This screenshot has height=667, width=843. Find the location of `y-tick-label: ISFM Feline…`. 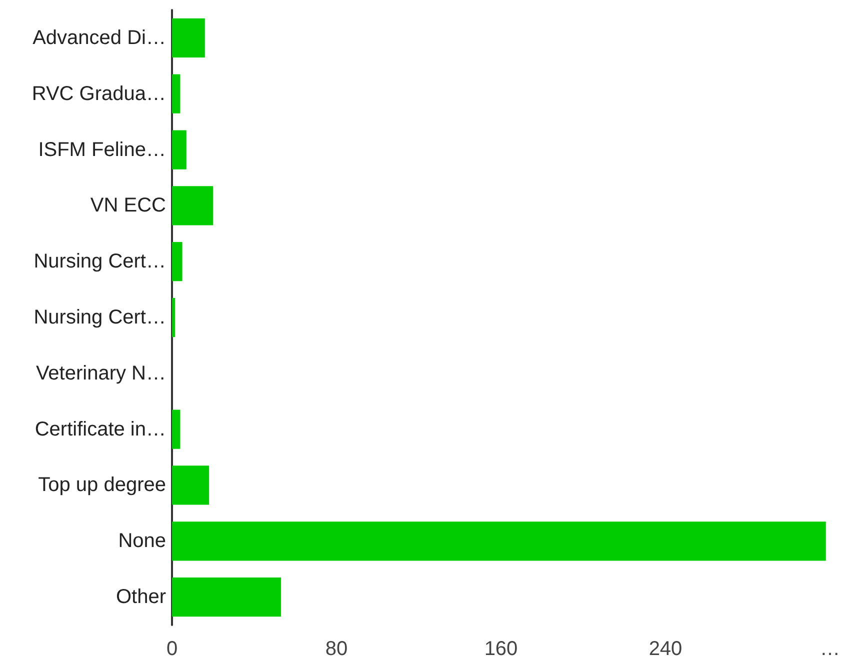

y-tick-label: ISFM Feline… is located at coordinates (102, 149).